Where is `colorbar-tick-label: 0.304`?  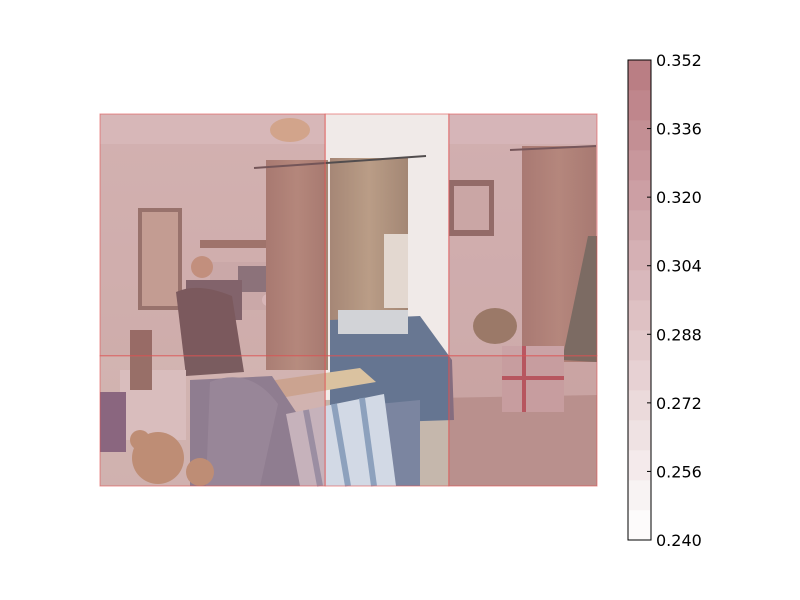 colorbar-tick-label: 0.304 is located at coordinates (679, 266).